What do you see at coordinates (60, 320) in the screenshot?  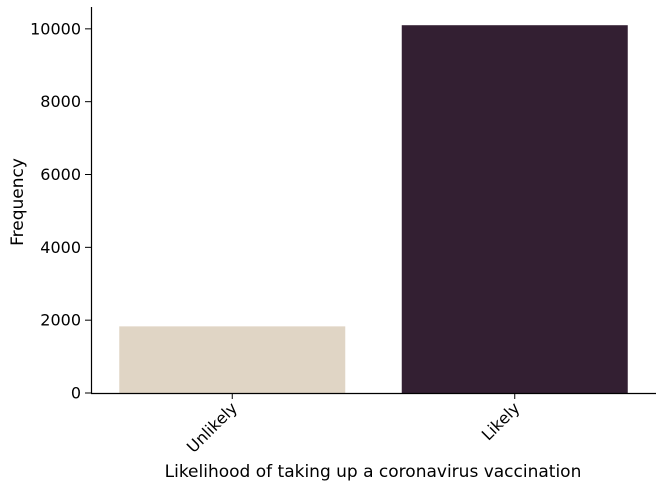 I see `y-tick-label: 2000` at bounding box center [60, 320].